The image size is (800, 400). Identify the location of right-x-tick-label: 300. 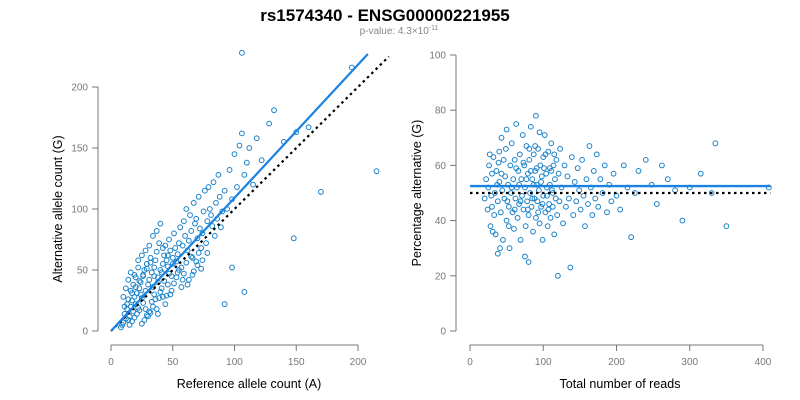
(689, 362).